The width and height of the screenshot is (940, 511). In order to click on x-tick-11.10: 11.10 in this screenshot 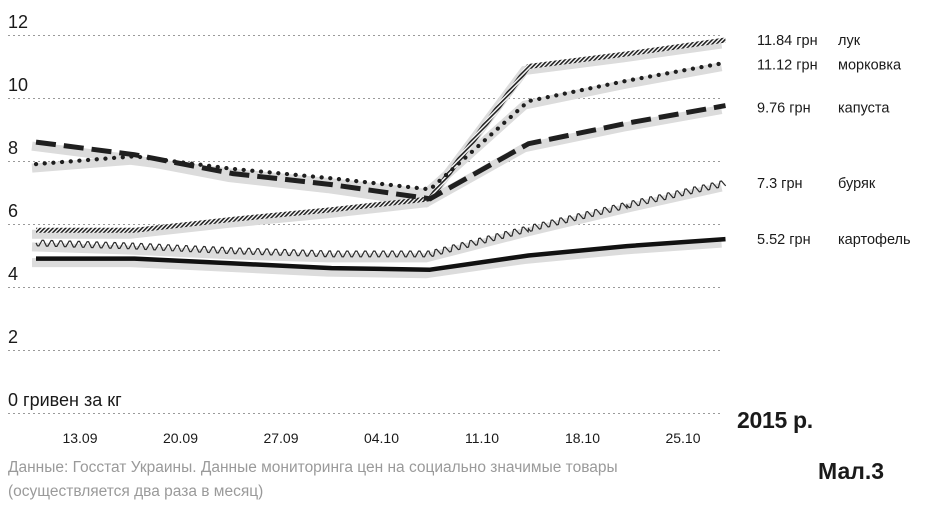, I will do `click(482, 438)`.